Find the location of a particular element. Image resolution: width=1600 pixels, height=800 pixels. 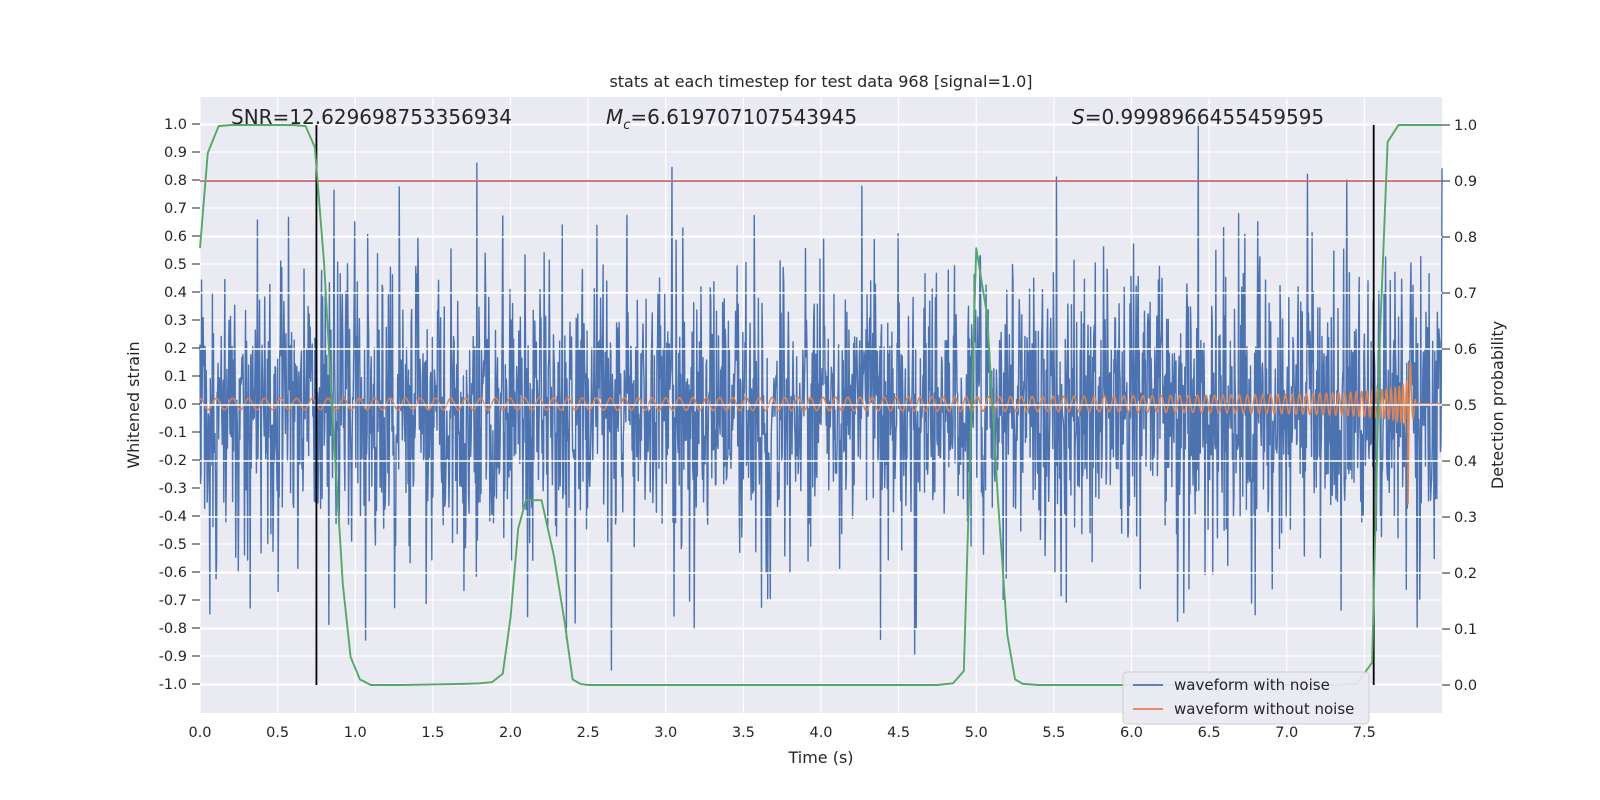

y-tick-label-left: -0.2 is located at coordinates (173, 461).